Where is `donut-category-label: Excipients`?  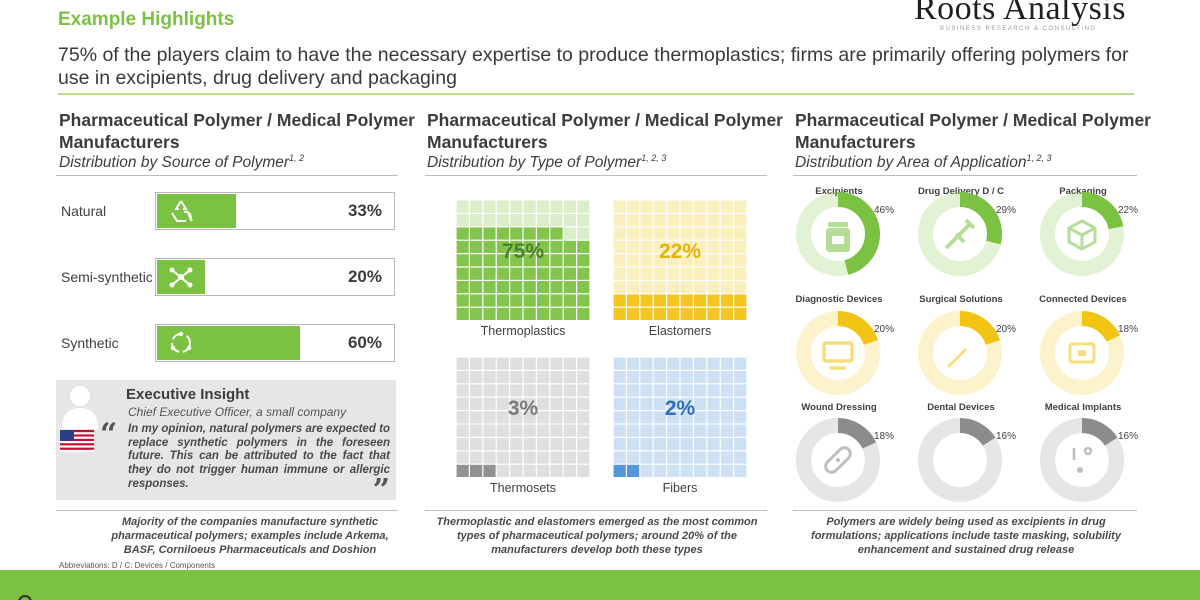
donut-category-label: Excipients is located at coordinates (839, 191).